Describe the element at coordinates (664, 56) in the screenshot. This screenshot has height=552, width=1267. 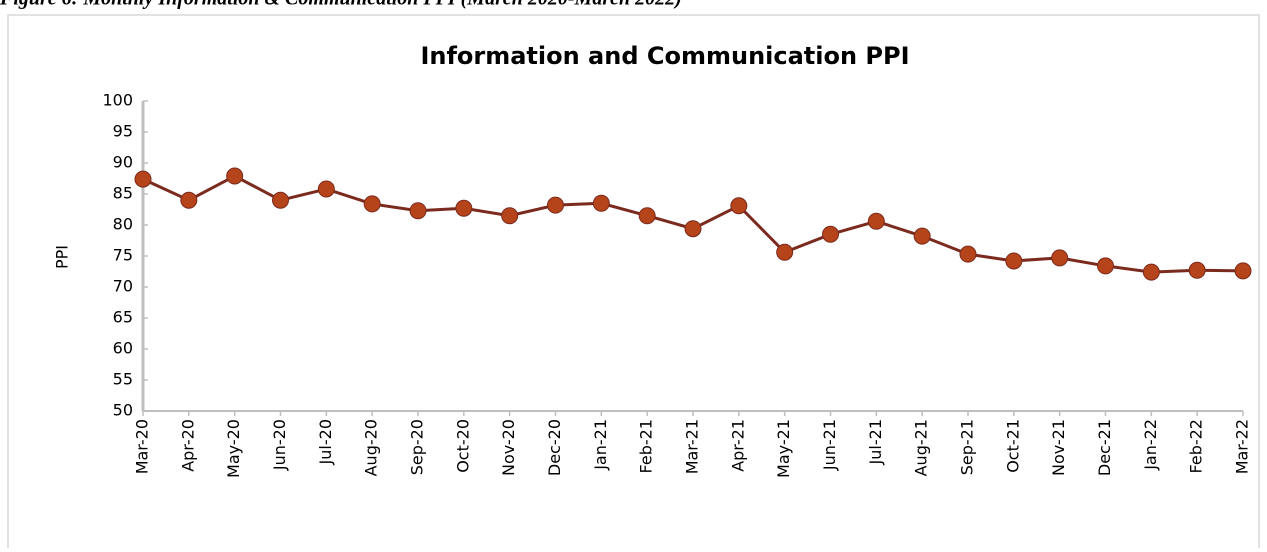
I see `chart-title: Information and Communication PPI` at that location.